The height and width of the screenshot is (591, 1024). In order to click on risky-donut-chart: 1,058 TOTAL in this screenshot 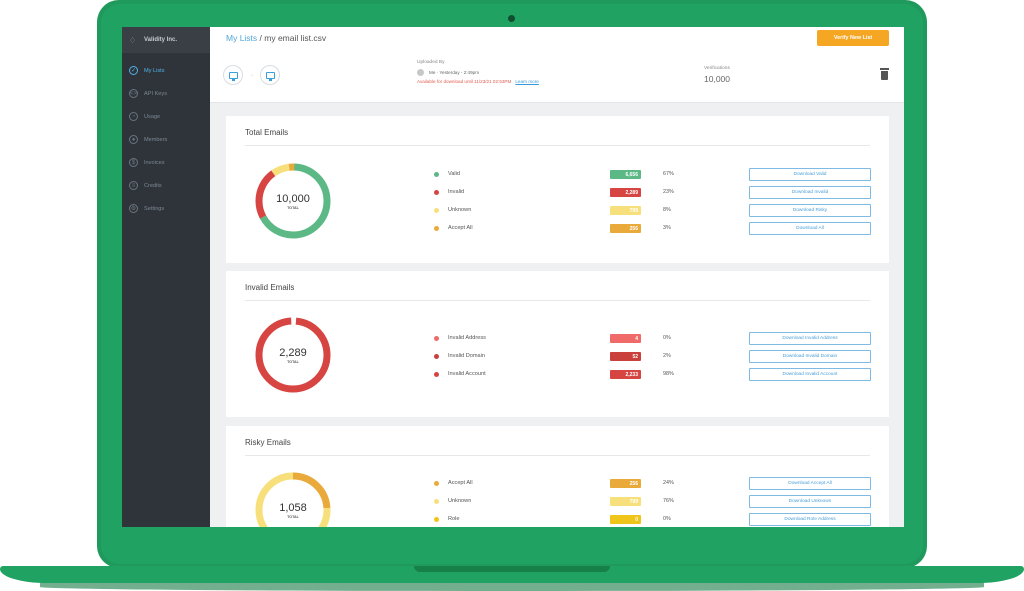, I will do `click(293, 498)`.